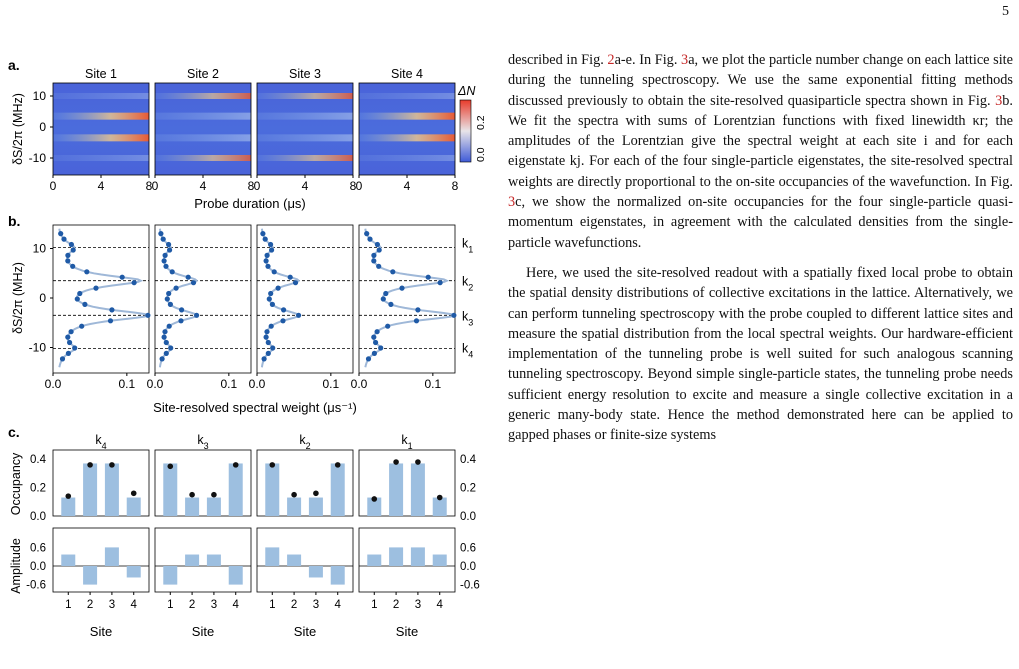 This screenshot has width=1019, height=669. I want to click on panel-a-x-tick: 4, so click(101, 186).